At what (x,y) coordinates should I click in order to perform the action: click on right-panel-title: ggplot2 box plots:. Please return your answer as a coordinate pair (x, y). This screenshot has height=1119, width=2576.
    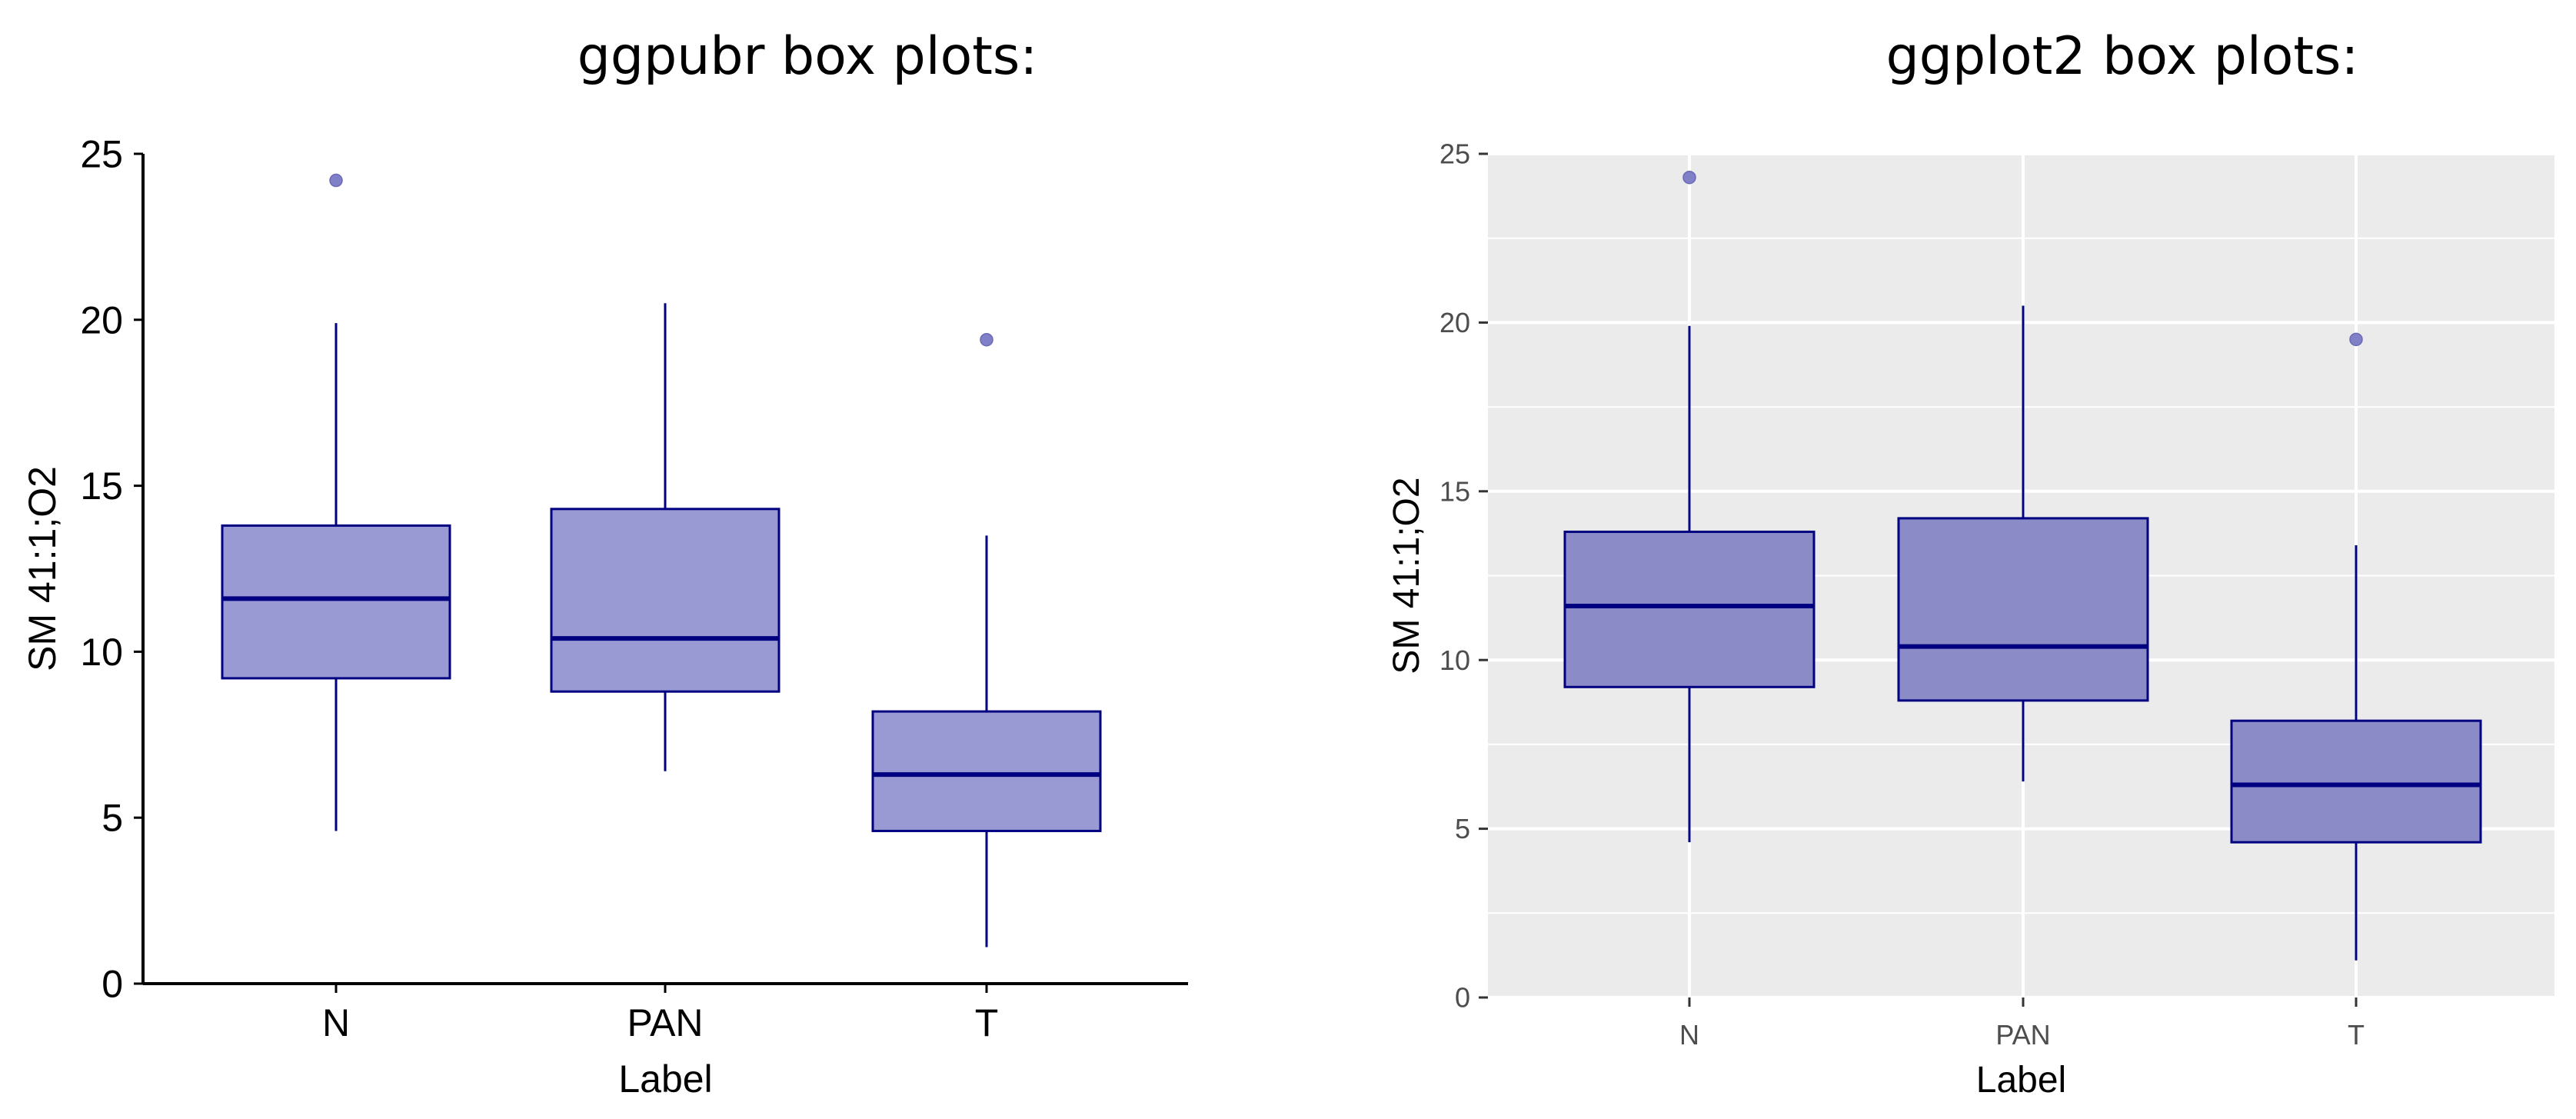
    Looking at the image, I should click on (2122, 56).